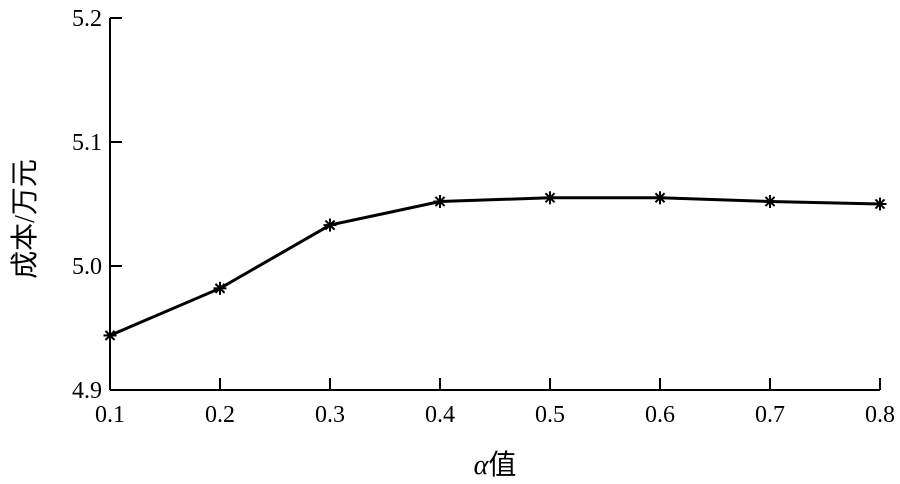 The image size is (900, 484). What do you see at coordinates (25, 219) in the screenshot?
I see `y-axis-title: 成本/万元` at bounding box center [25, 219].